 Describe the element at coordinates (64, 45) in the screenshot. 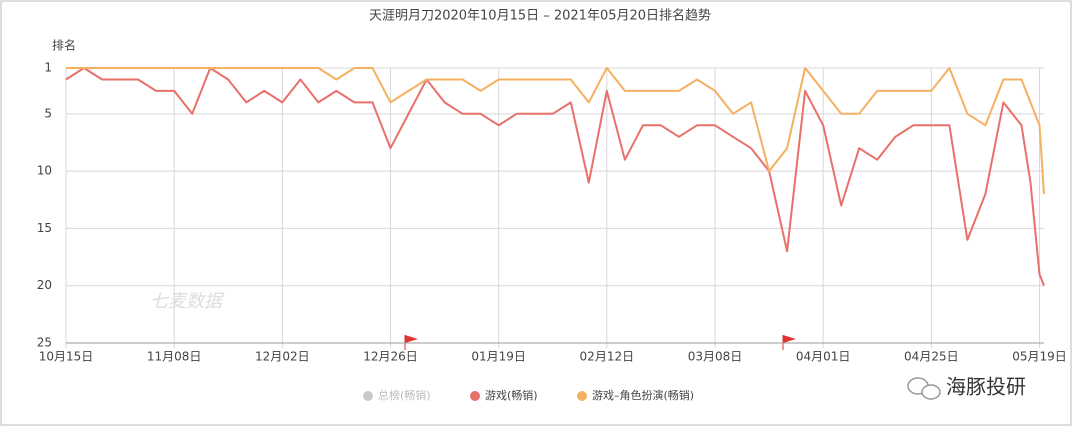

I see `y-axis-label: 排名` at that location.